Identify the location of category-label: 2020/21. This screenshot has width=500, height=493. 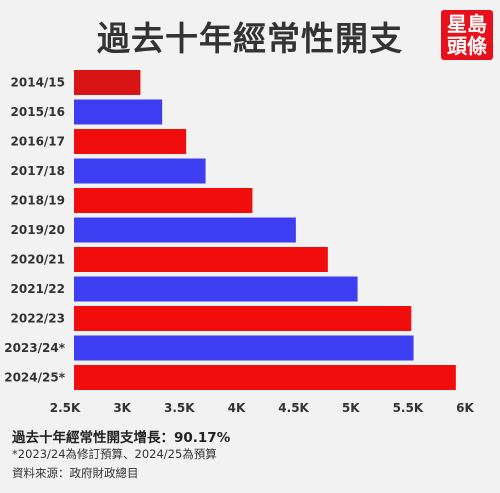
(38, 260).